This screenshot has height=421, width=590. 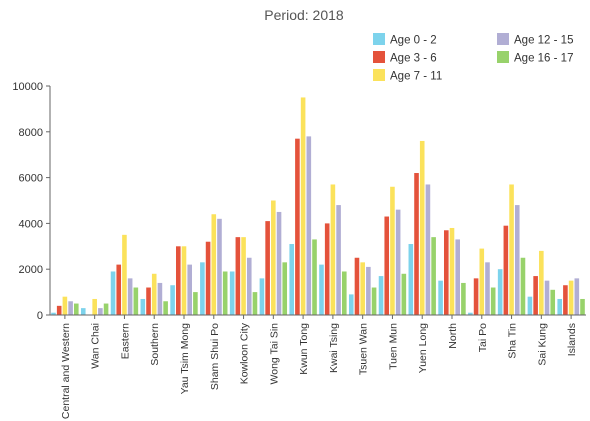 What do you see at coordinates (543, 41) in the screenshot?
I see `legend-label: Age 12 - 15` at bounding box center [543, 41].